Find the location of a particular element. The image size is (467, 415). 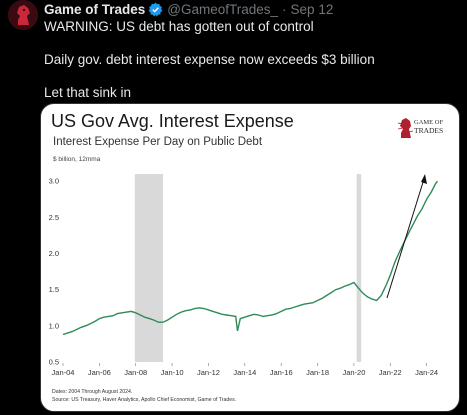

x-tick-label: Jan-10 is located at coordinates (172, 372).